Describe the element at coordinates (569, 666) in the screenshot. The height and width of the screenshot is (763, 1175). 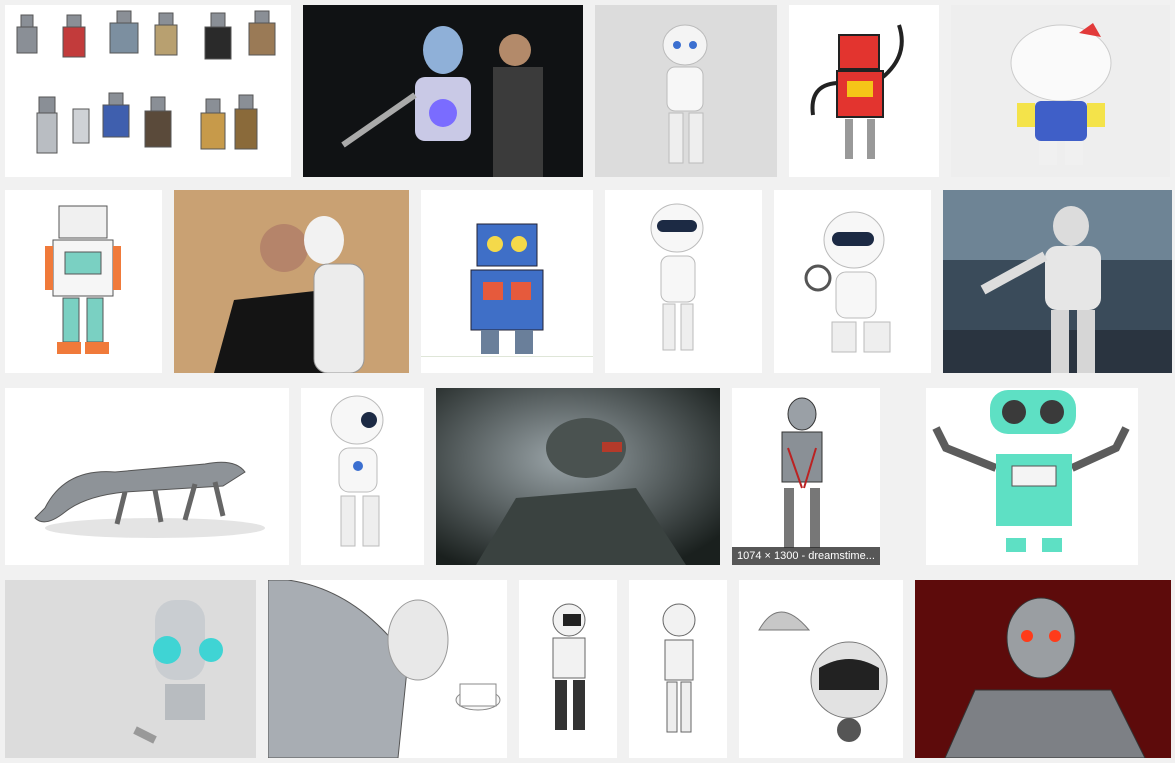
I see `small-humanoid-robot-thumbnail` at that location.